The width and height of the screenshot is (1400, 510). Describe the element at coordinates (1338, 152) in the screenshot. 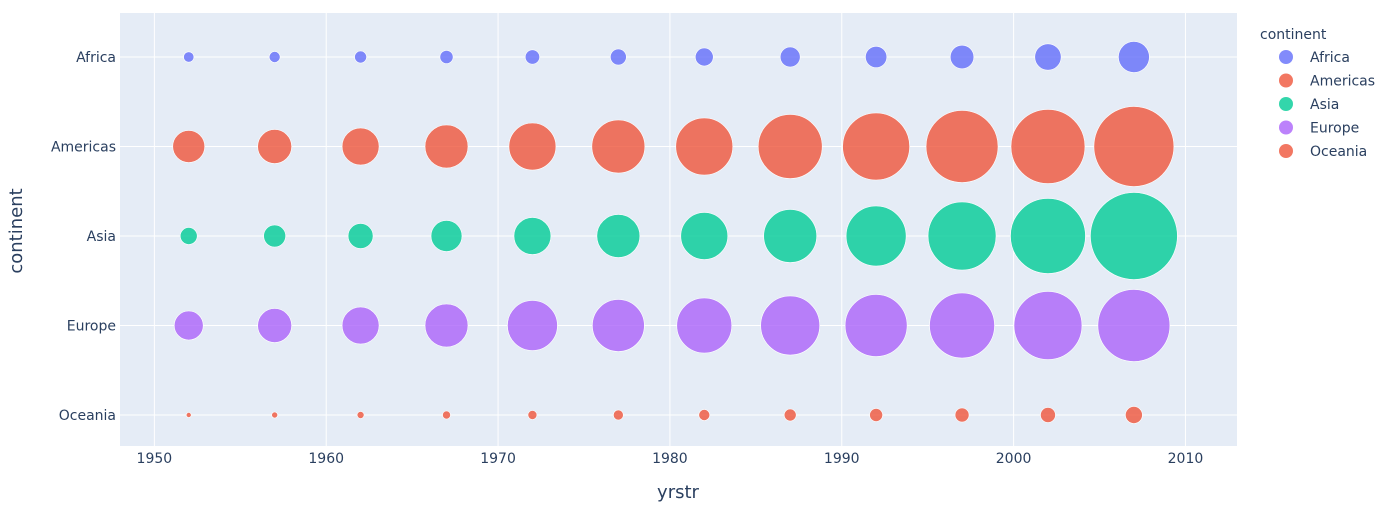

I see `legend-label: Oceania` at that location.